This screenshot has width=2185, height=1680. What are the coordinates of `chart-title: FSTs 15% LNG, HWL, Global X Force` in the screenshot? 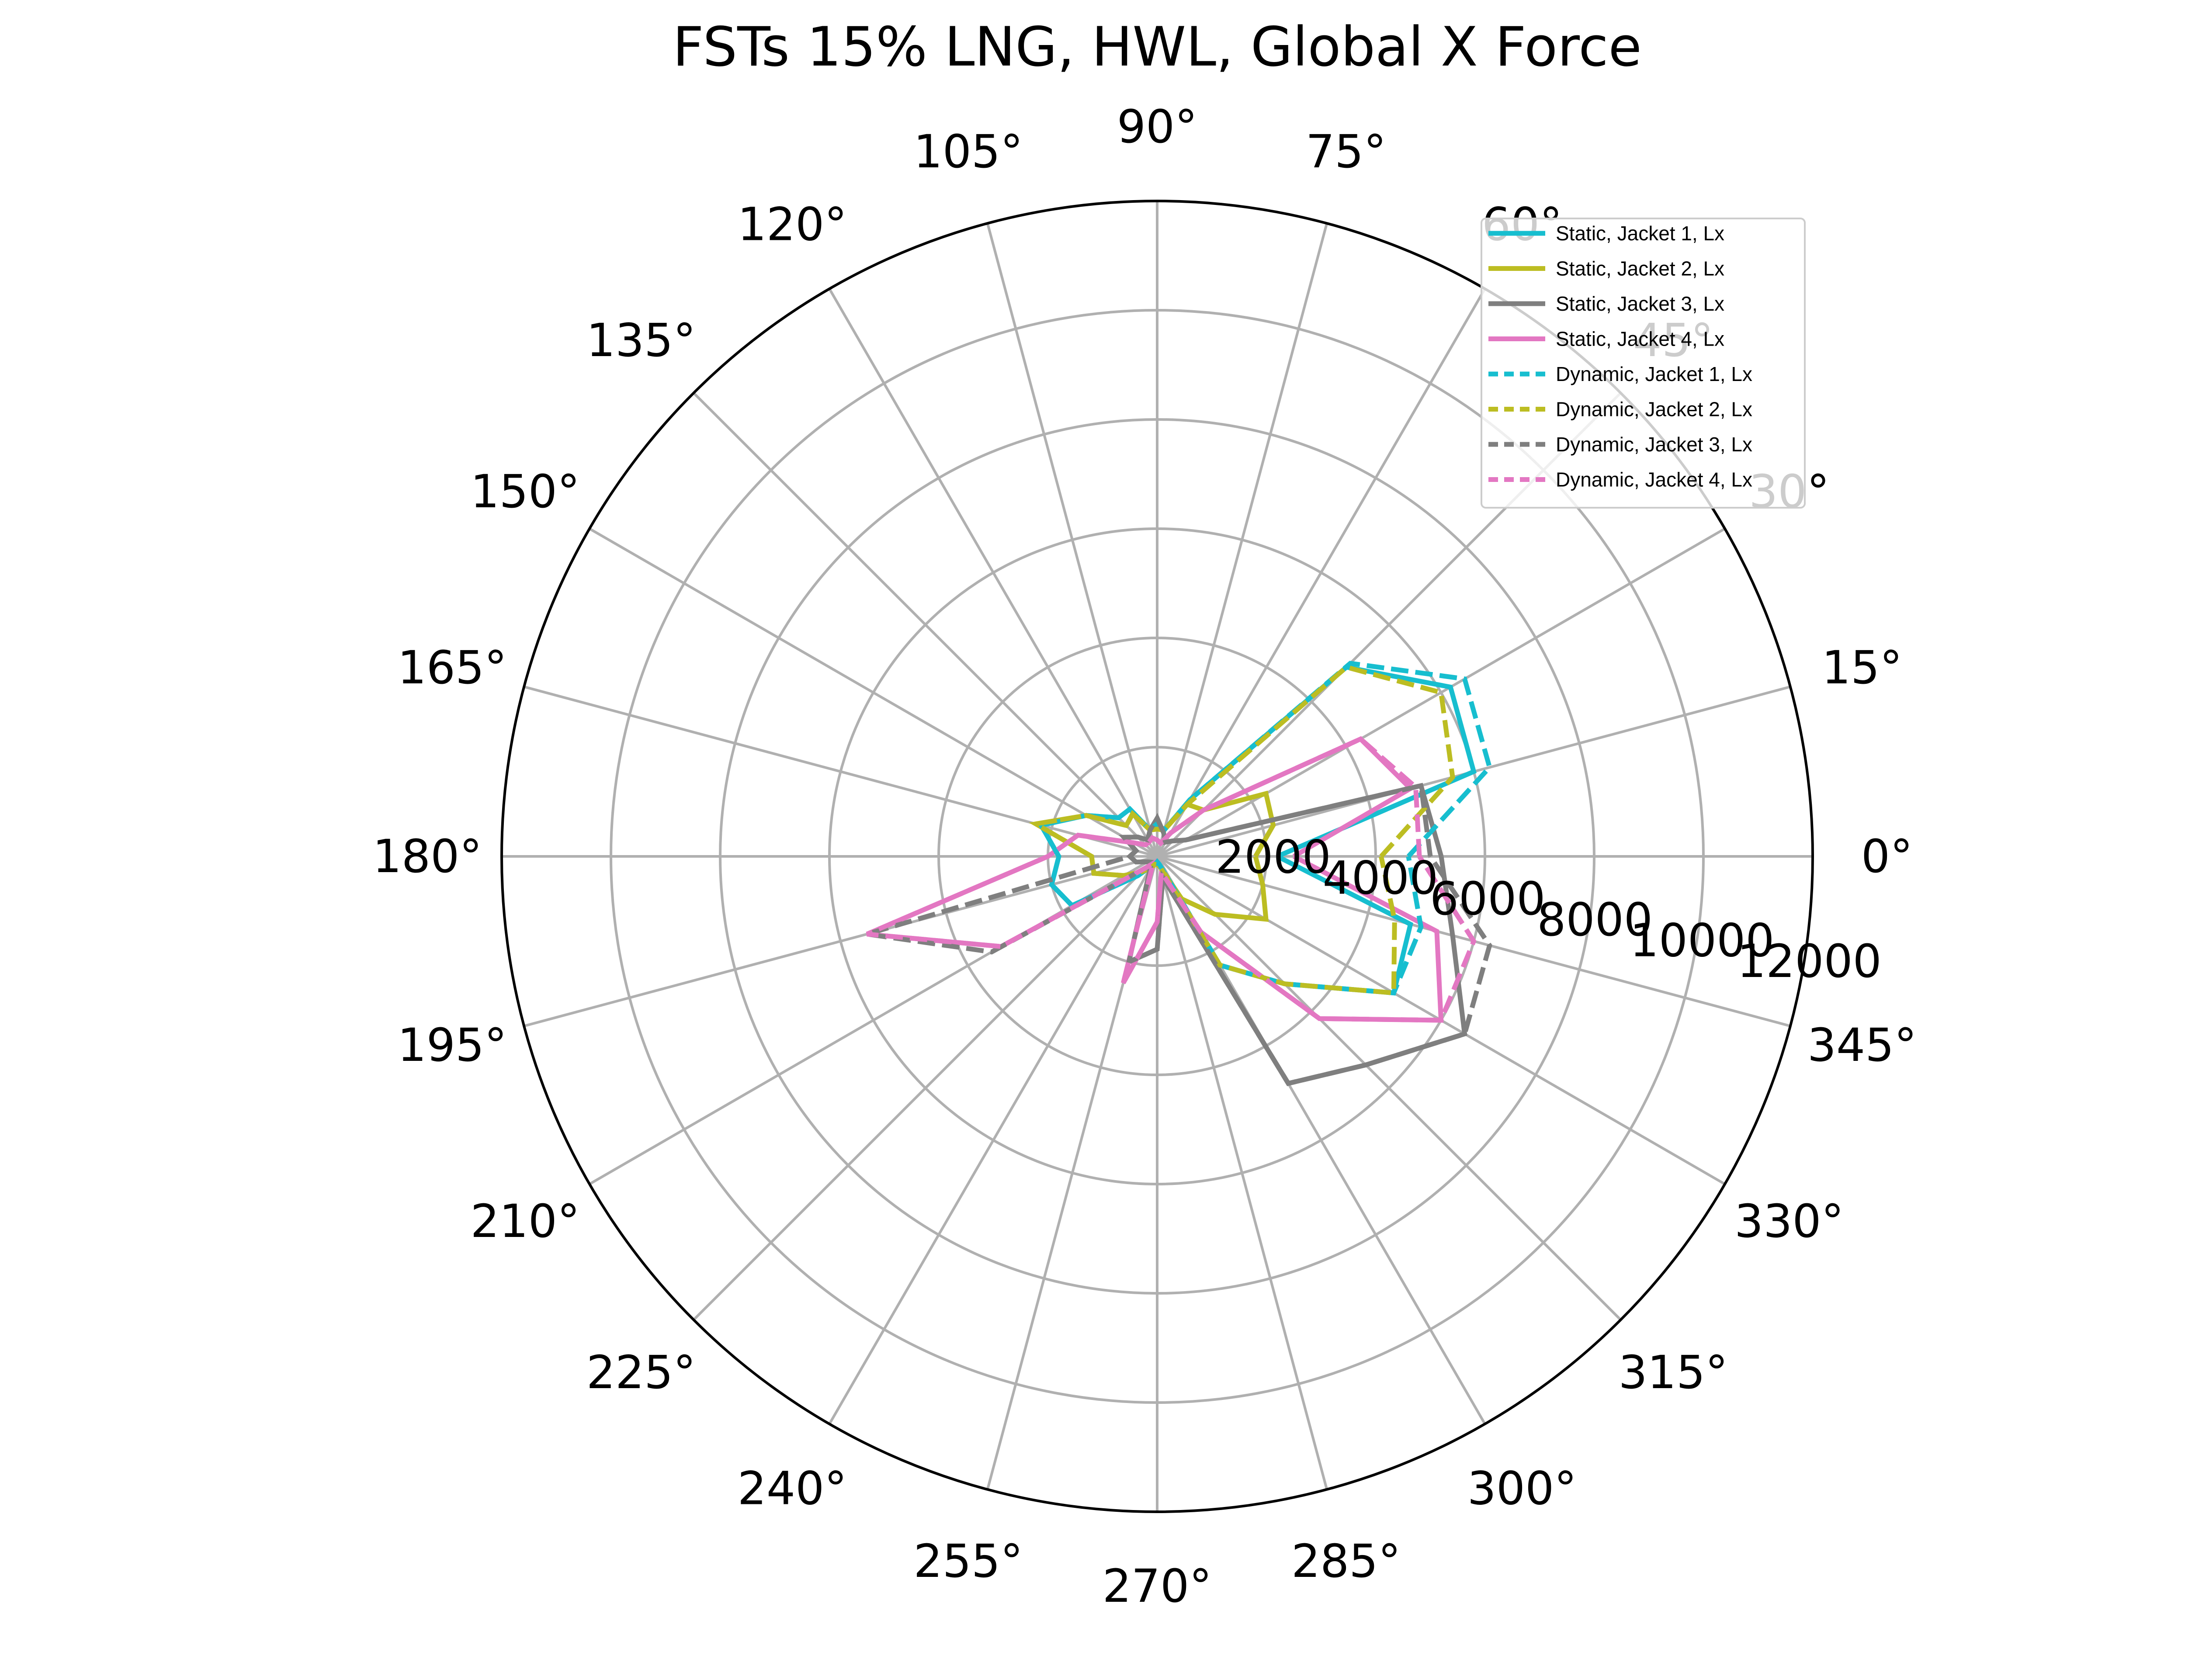 It's located at (1157, 47).